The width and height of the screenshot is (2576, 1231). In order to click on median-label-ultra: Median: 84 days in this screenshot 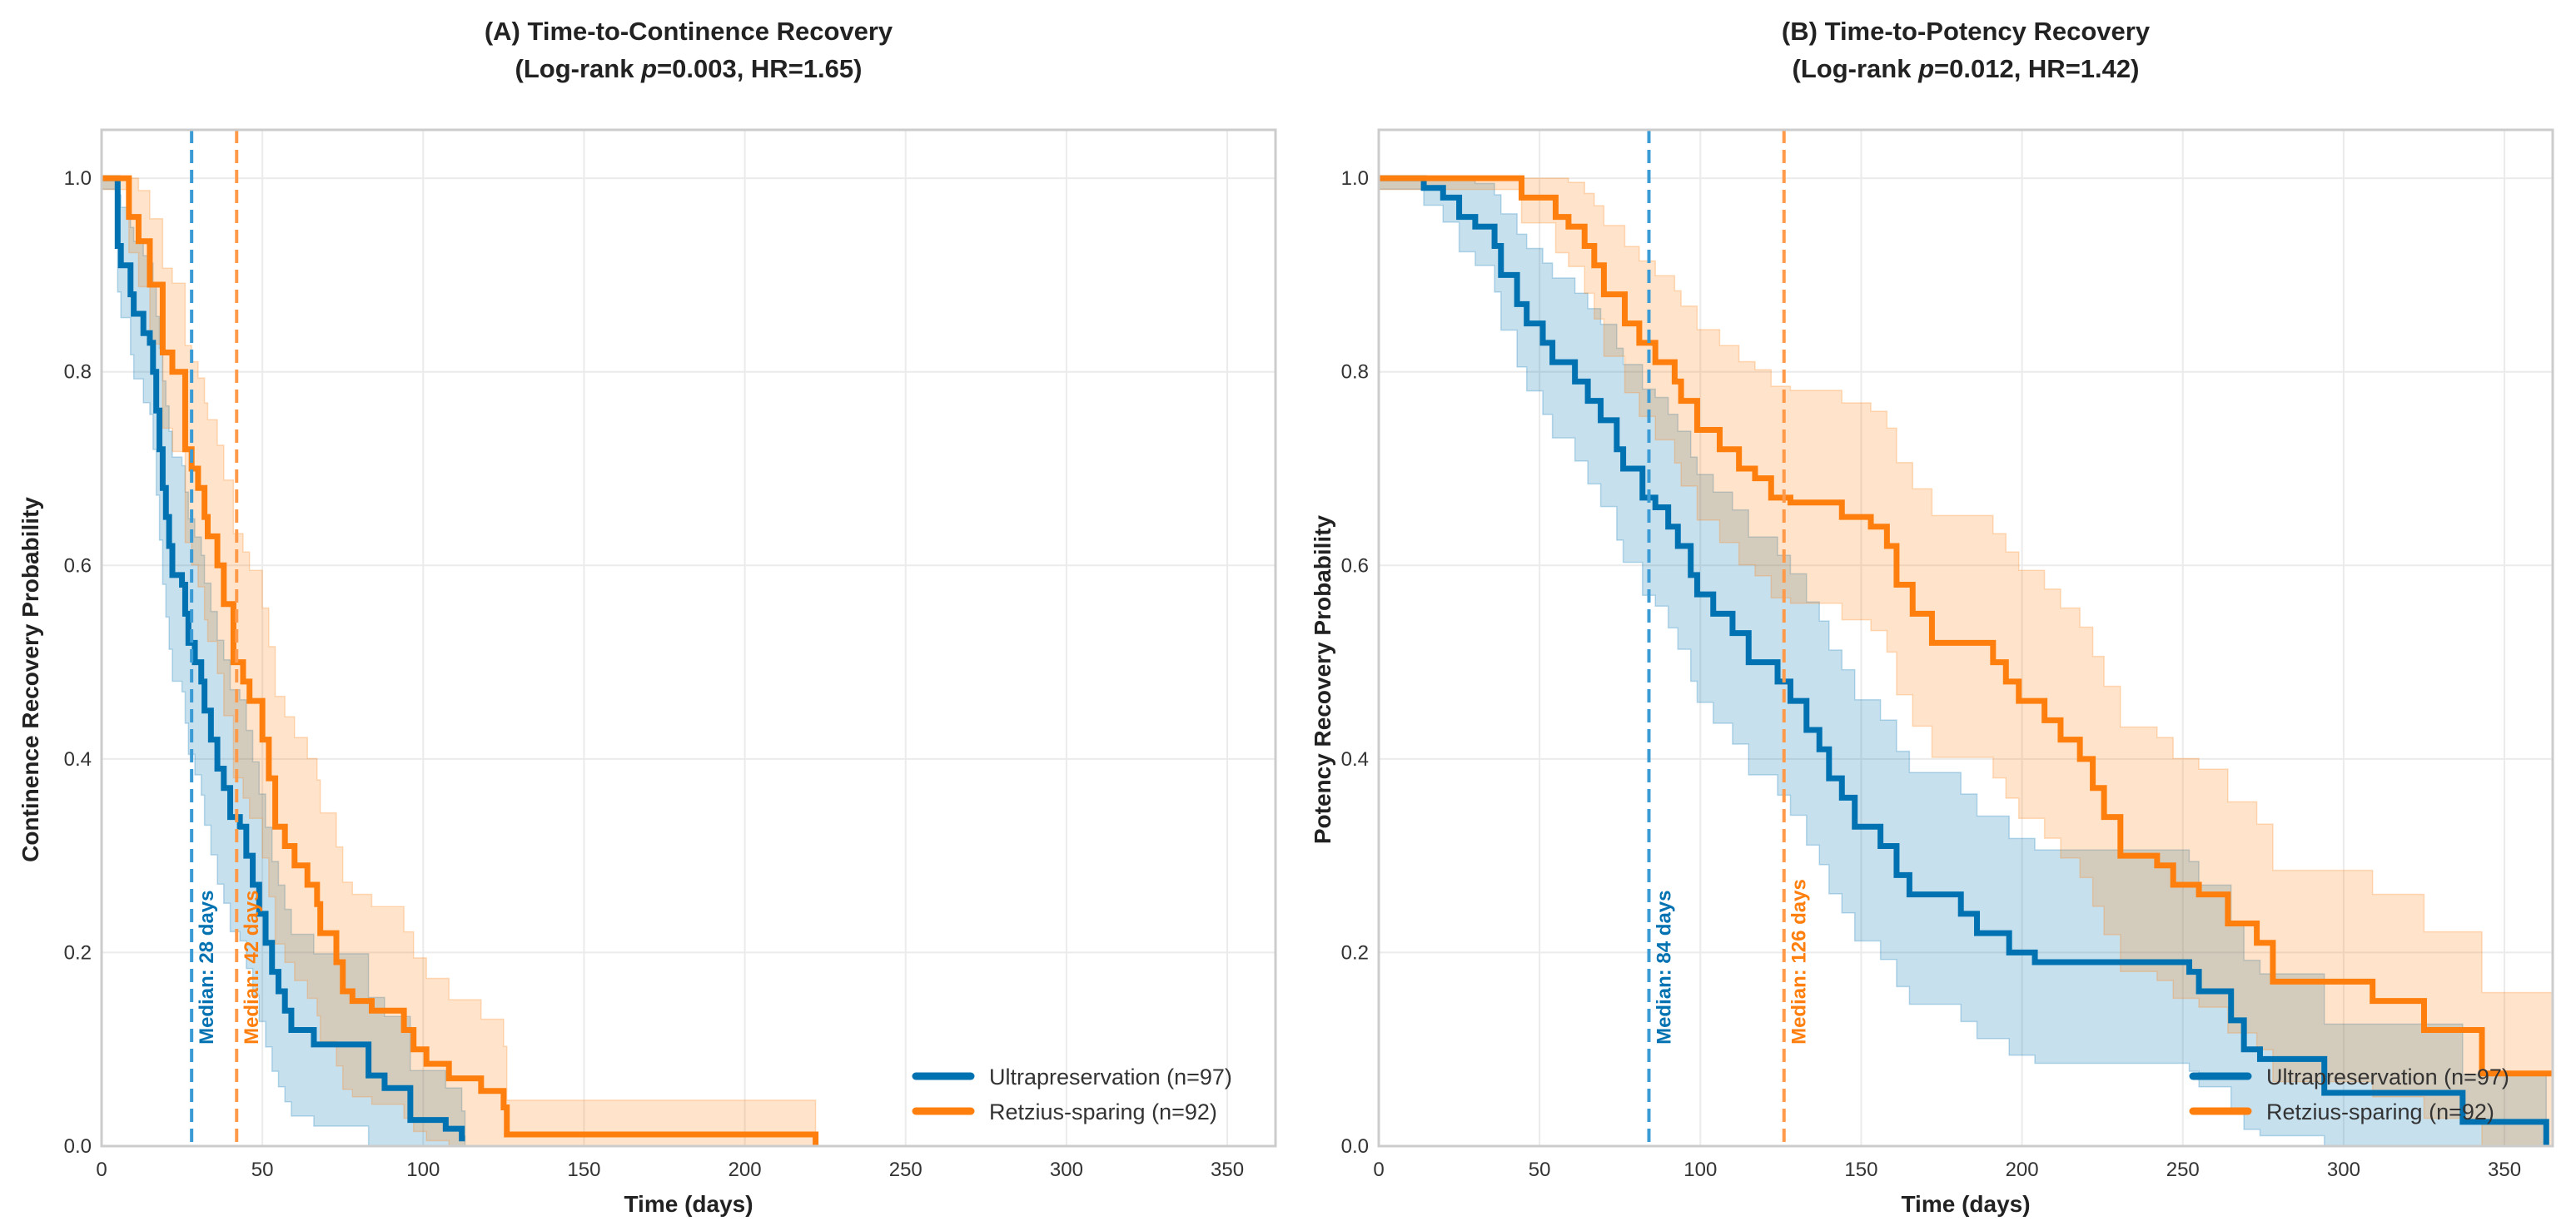, I will do `click(1664, 967)`.